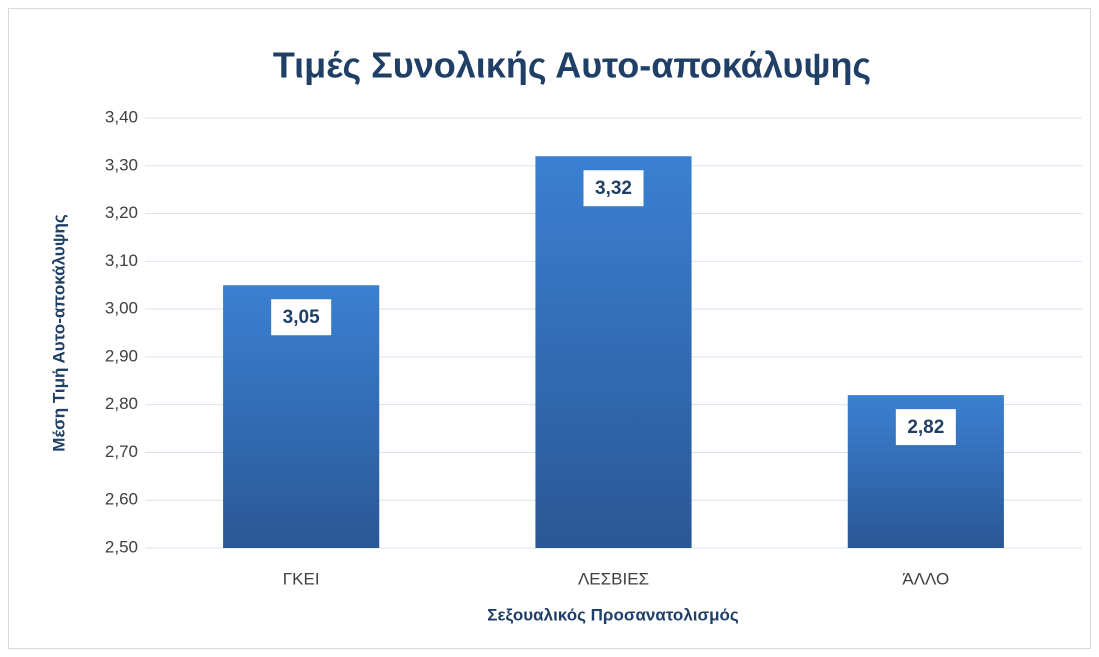 This screenshot has width=1099, height=657. I want to click on x-tick-label: ΓΚΕΙ, so click(301, 578).